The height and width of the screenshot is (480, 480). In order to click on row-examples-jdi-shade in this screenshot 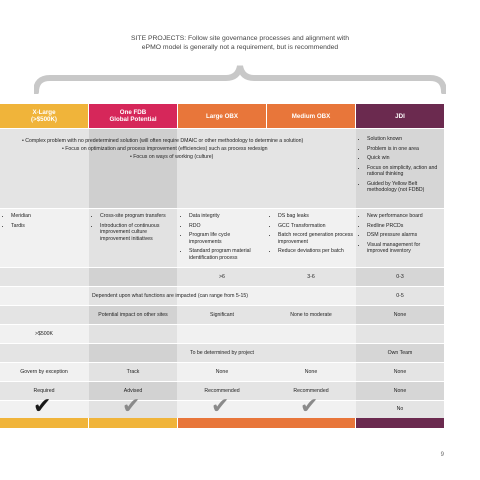, I will do `click(400, 238)`.